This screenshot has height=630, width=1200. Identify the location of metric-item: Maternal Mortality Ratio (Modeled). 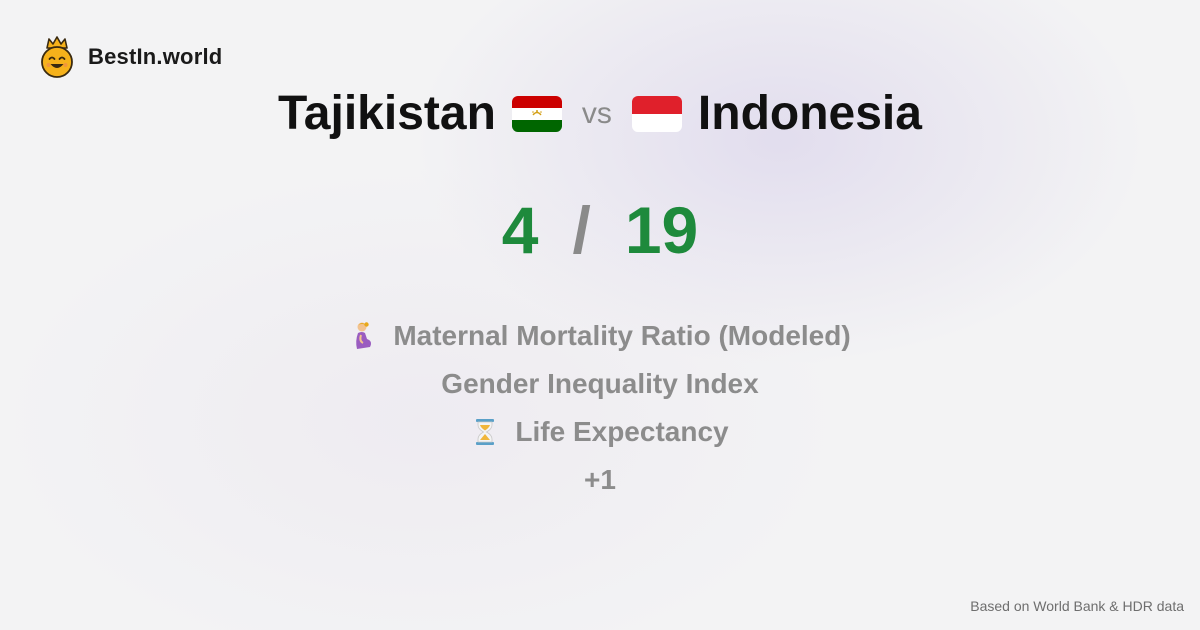
(600, 336).